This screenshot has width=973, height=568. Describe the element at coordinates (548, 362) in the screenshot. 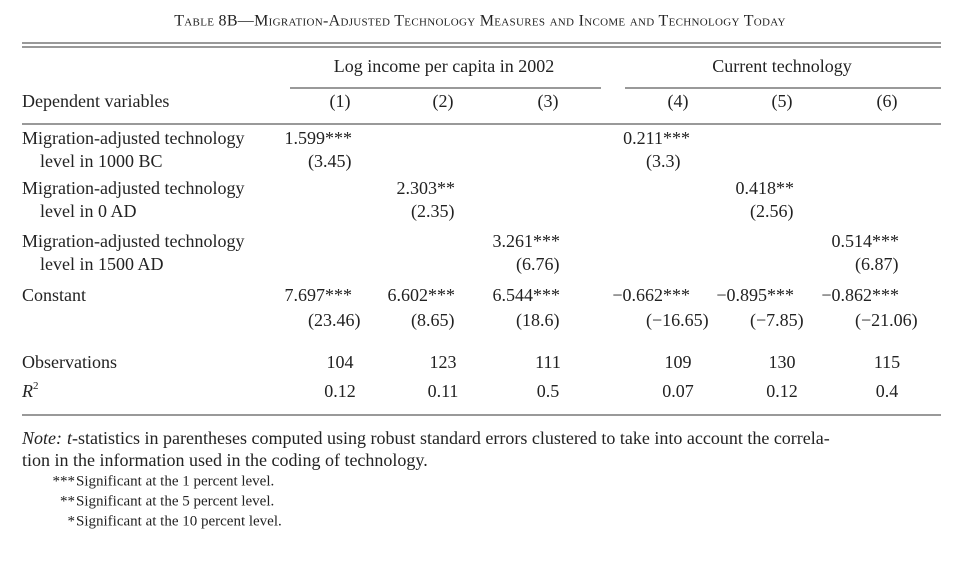

I see `observations: 111` at that location.